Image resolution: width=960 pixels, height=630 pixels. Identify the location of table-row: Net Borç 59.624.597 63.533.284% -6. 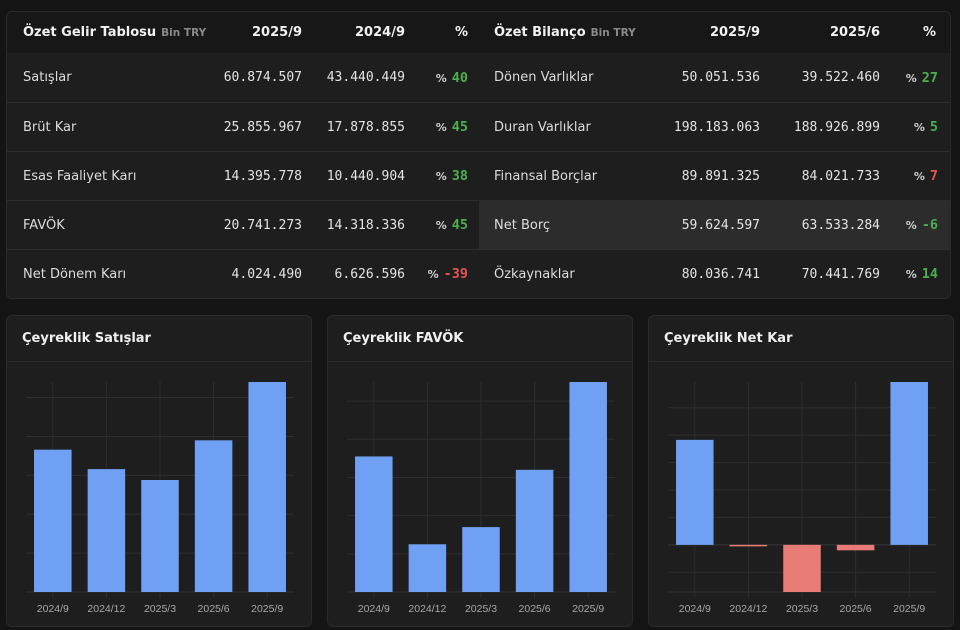
(714, 224).